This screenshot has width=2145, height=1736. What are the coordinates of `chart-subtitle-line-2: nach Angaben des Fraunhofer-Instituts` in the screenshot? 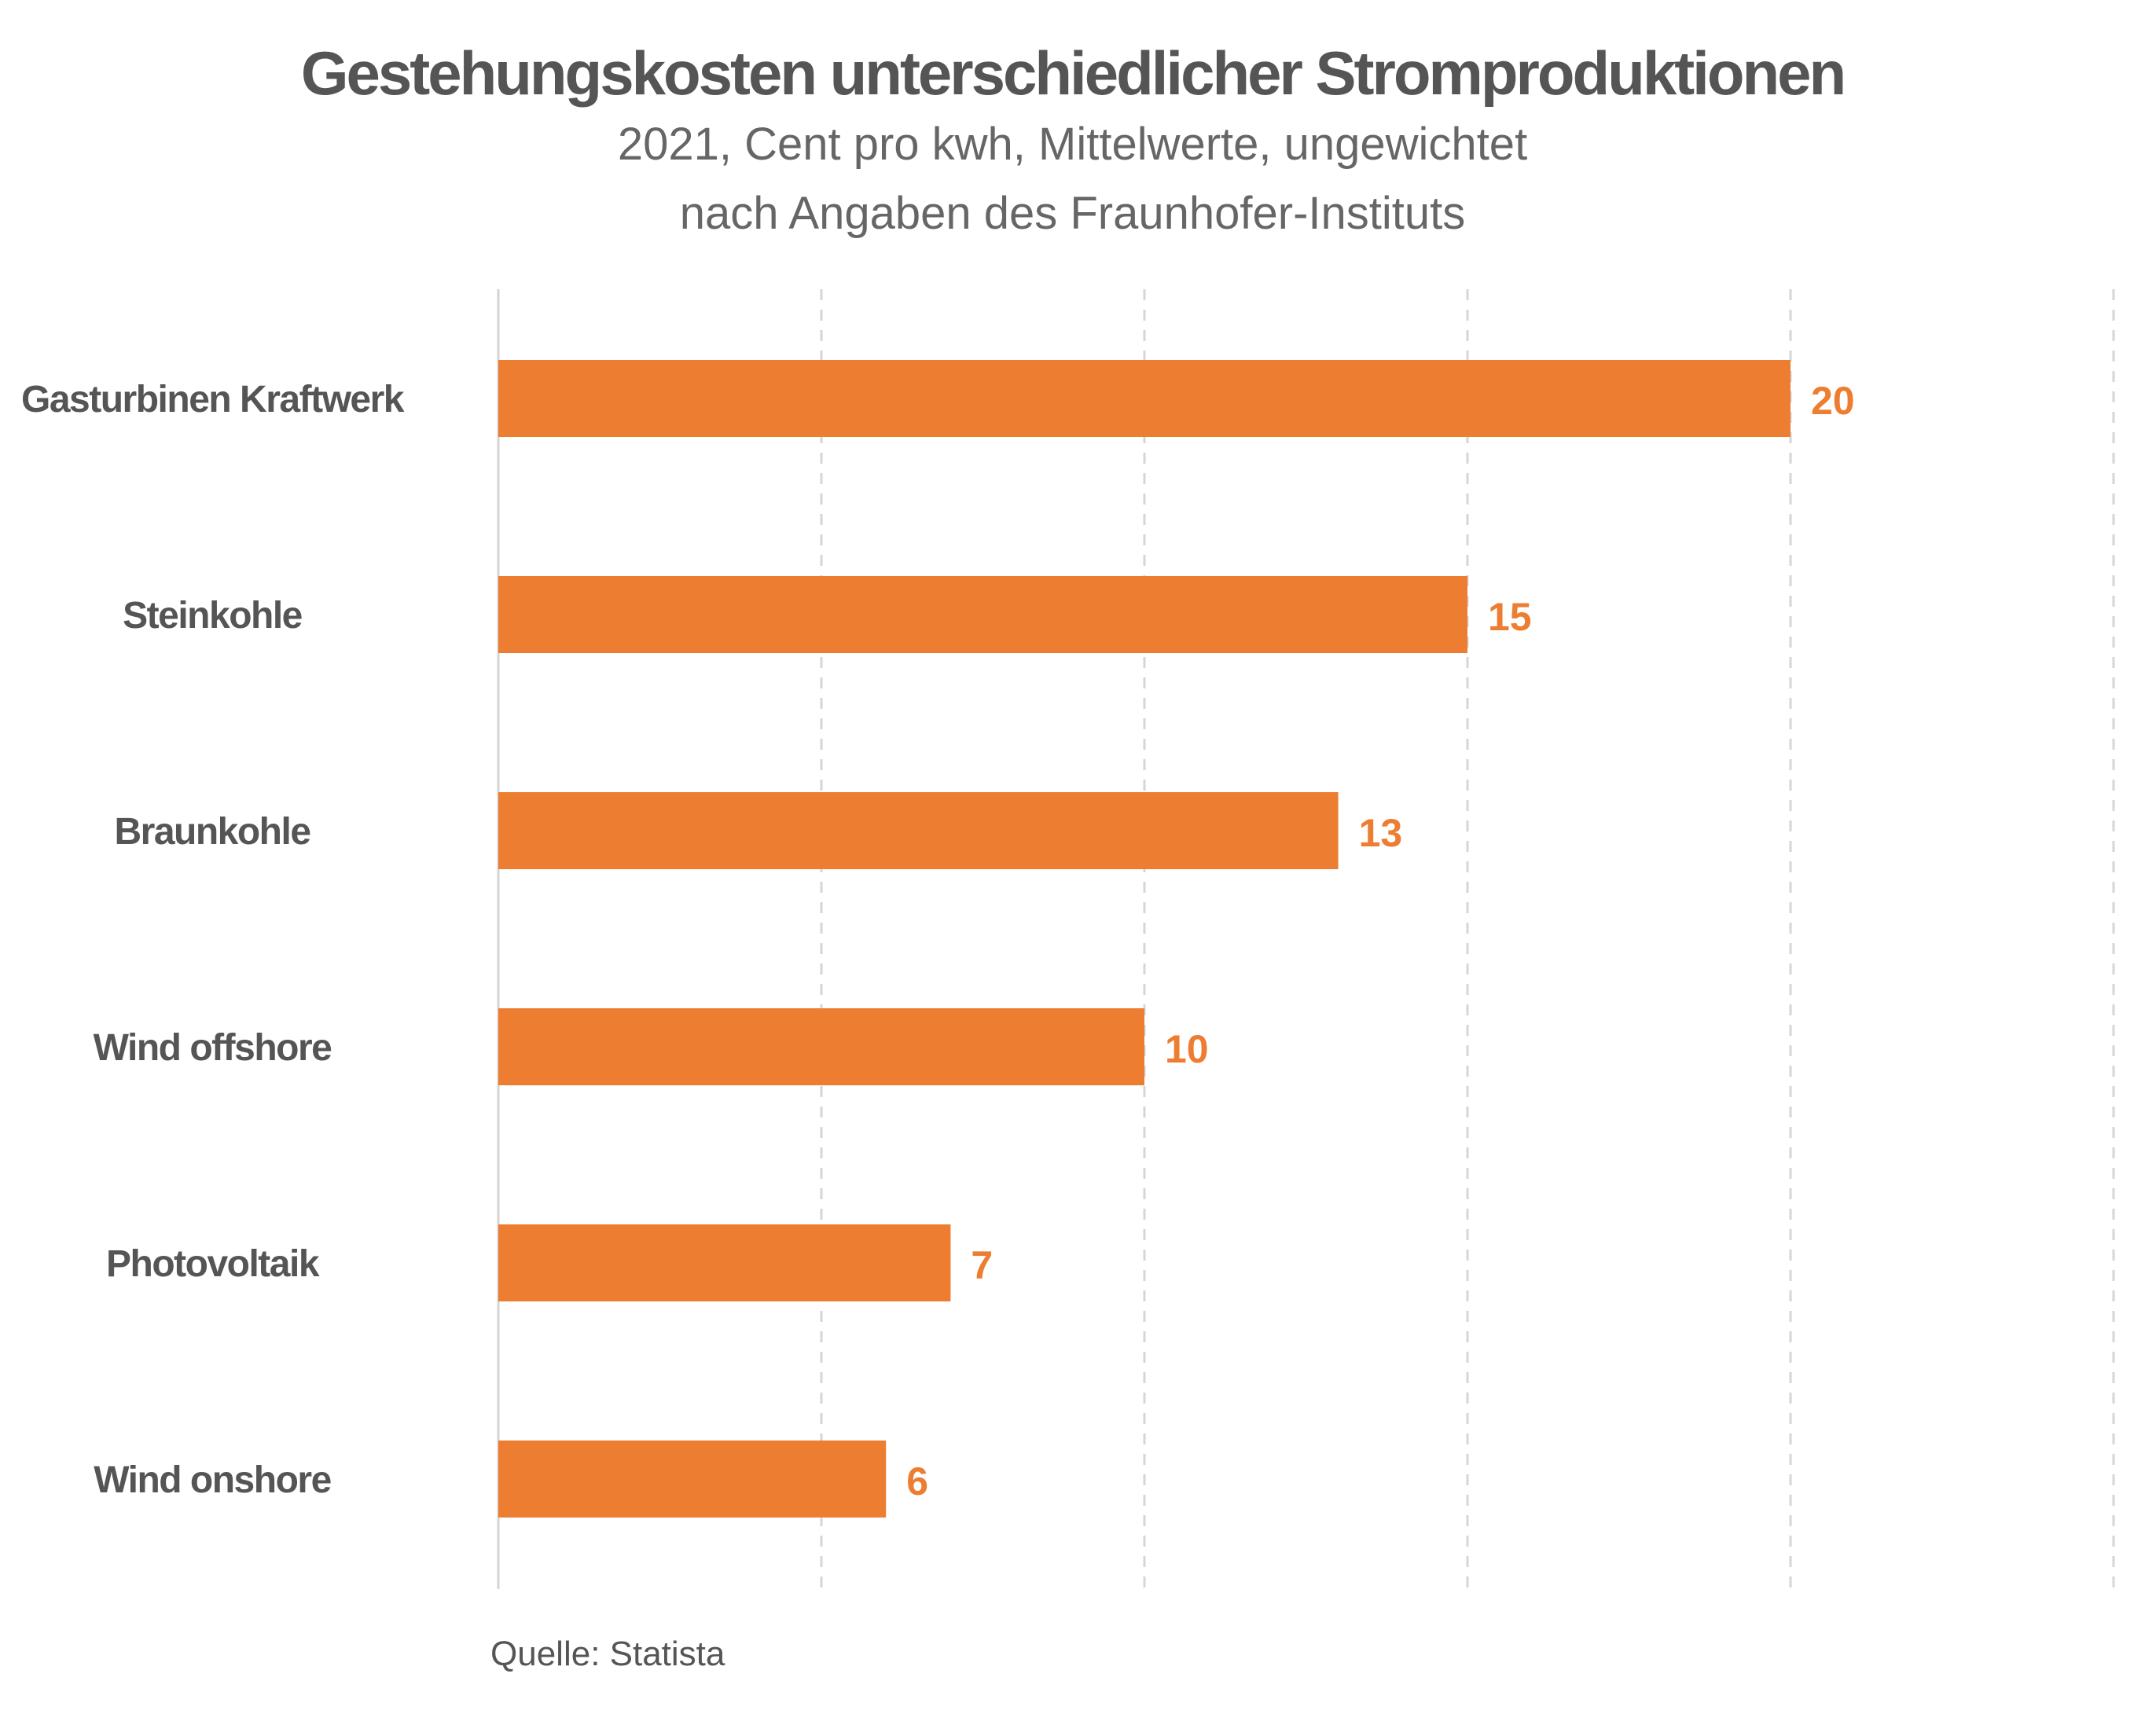 It's located at (1072, 213).